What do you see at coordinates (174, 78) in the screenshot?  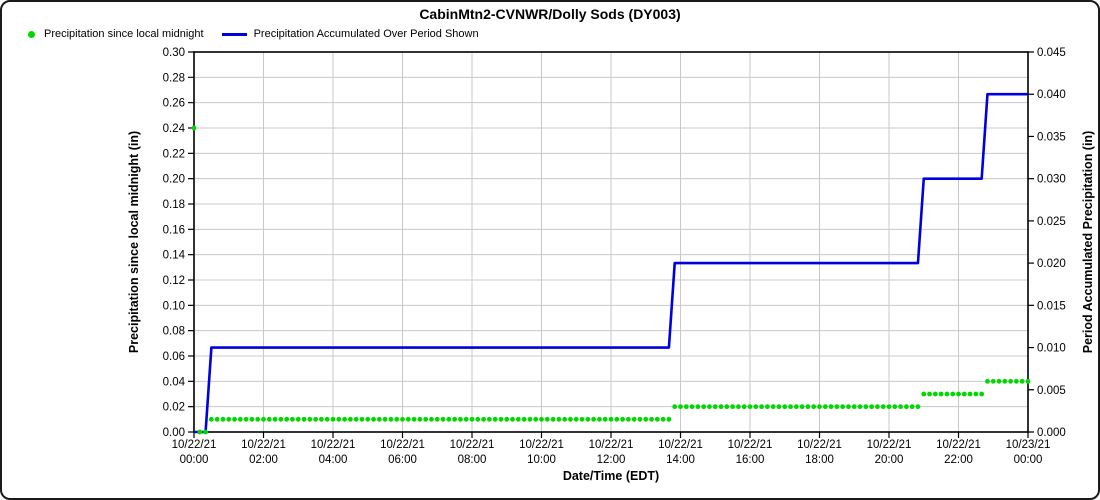 I see `svg-text: 0.28` at bounding box center [174, 78].